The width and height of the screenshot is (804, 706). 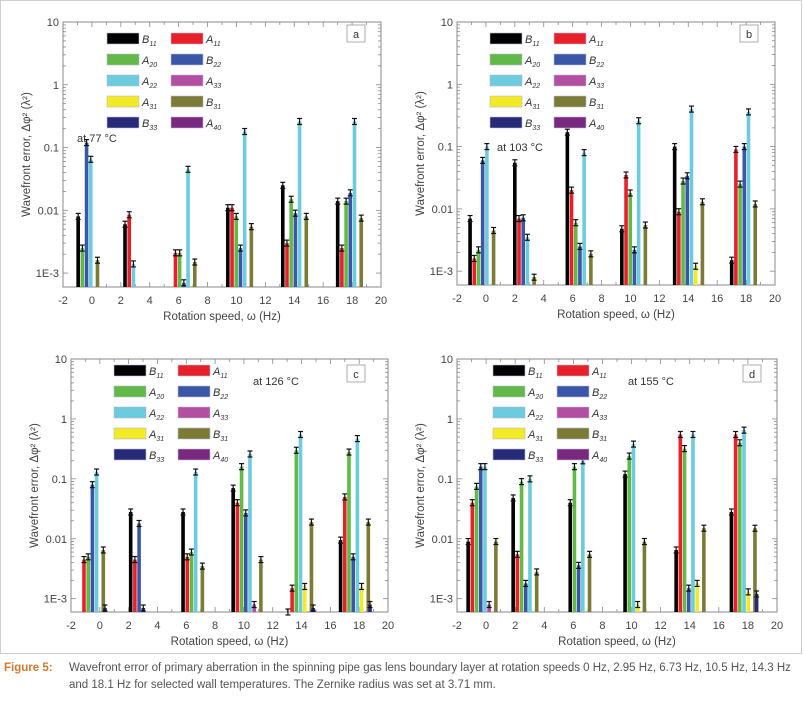 I want to click on legend-label-B11: B11, so click(x=532, y=41).